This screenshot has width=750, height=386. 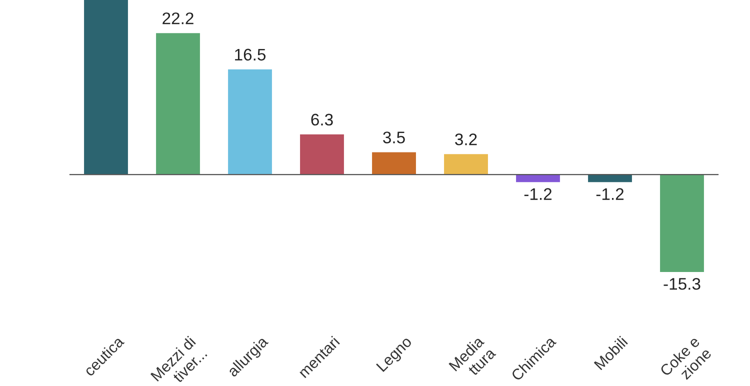 I want to click on data-label: 22.2, so click(x=178, y=18).